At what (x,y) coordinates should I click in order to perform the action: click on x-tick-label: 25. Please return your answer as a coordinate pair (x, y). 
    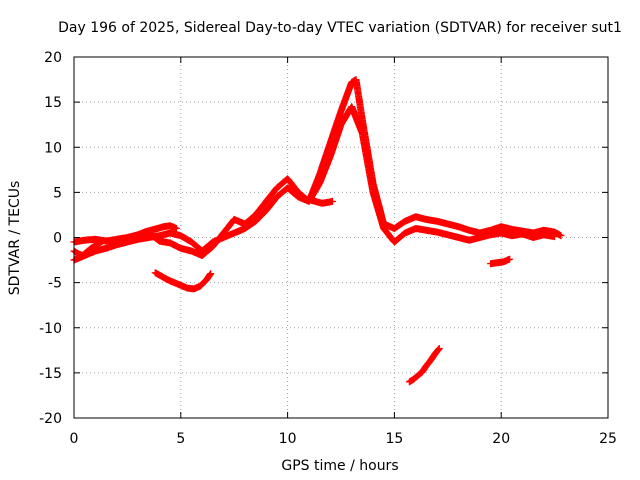
    Looking at the image, I should click on (608, 439).